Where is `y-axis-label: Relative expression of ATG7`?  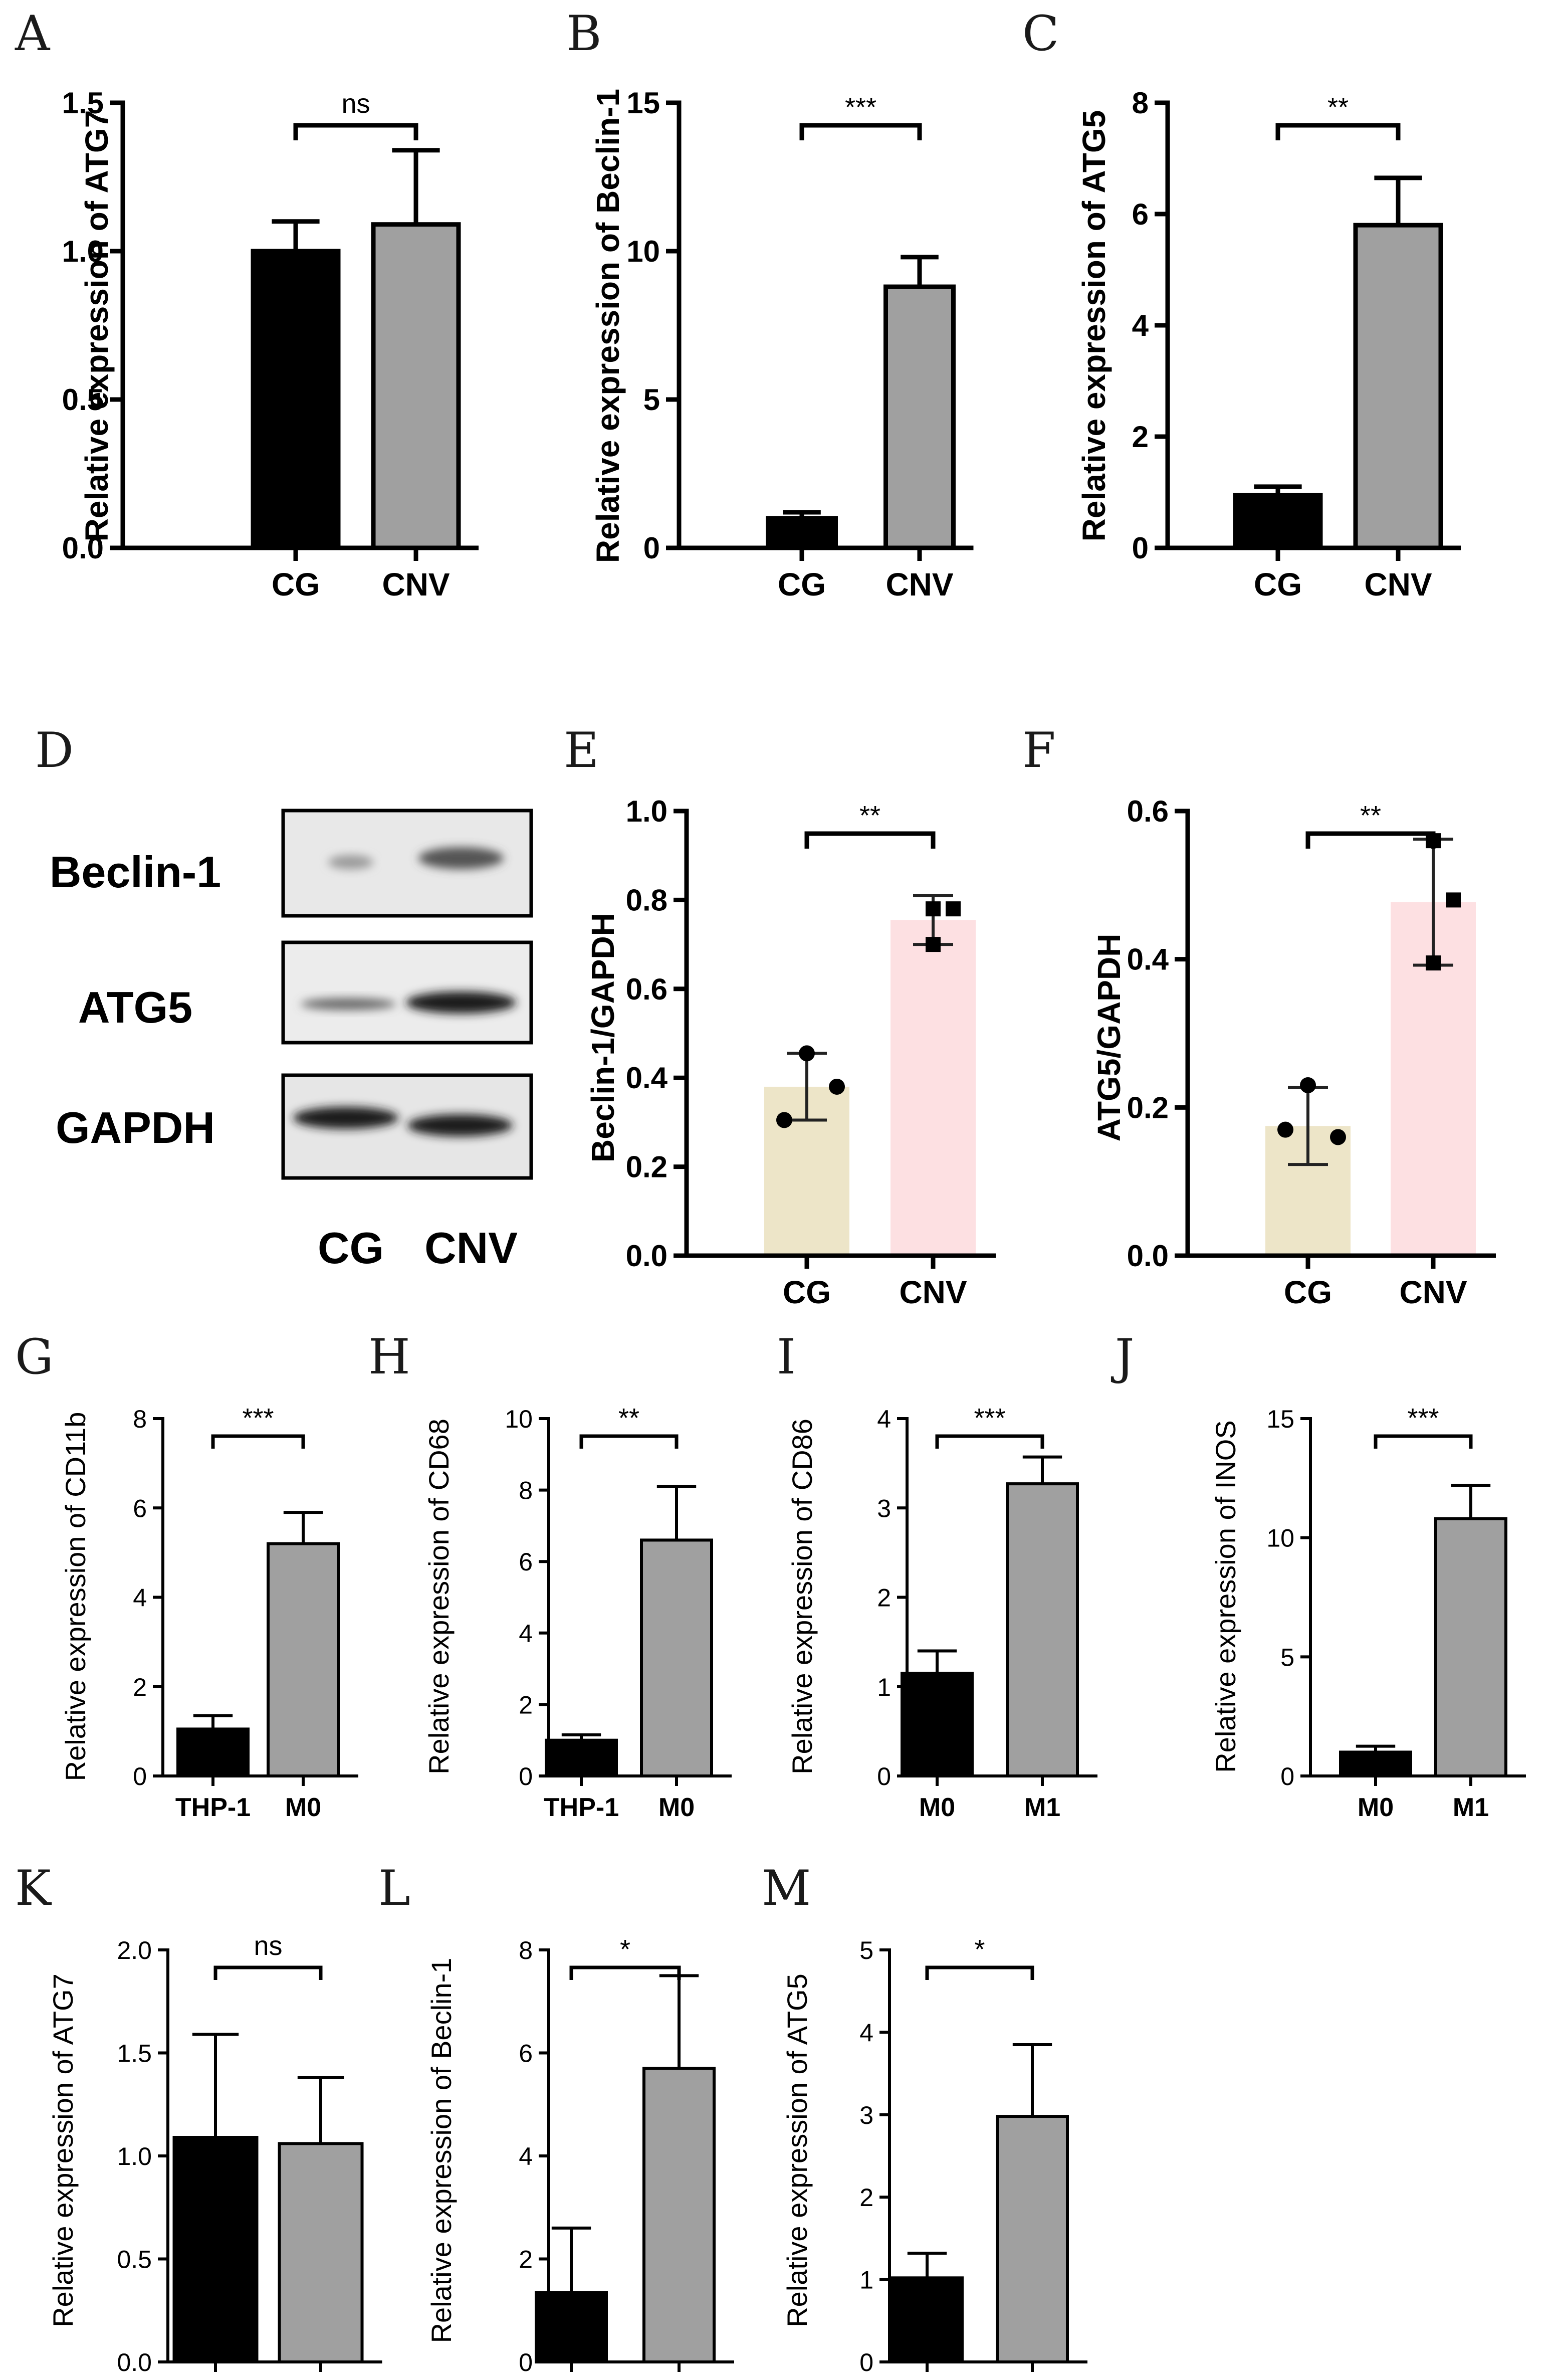 y-axis-label: Relative expression of ATG7 is located at coordinates (63, 2150).